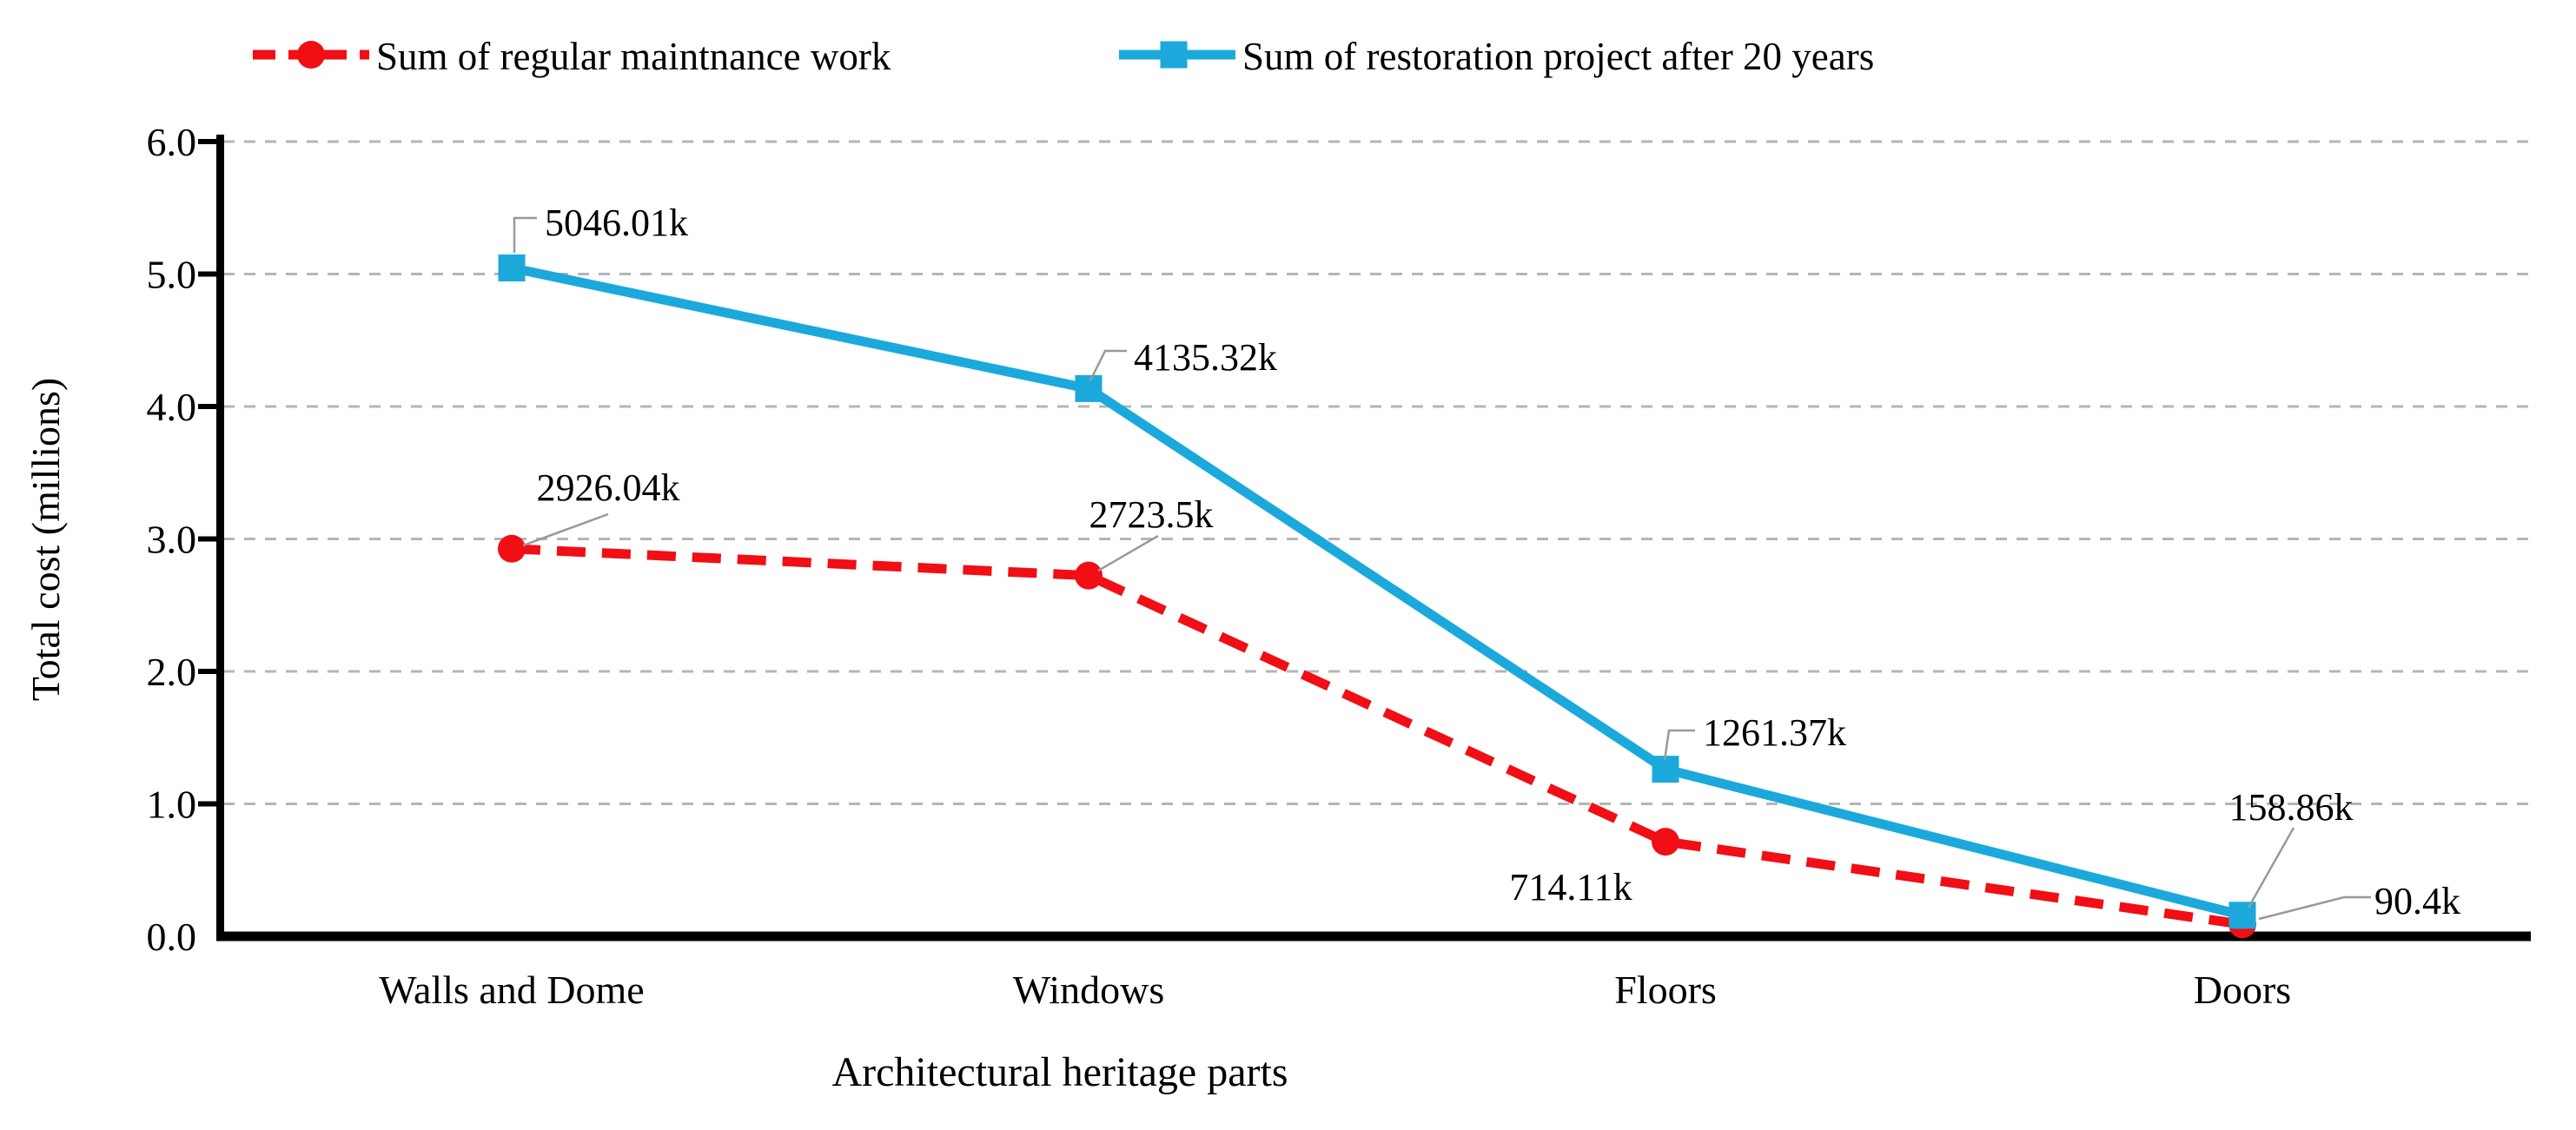  I want to click on y-tick-label: 6.0, so click(172, 142).